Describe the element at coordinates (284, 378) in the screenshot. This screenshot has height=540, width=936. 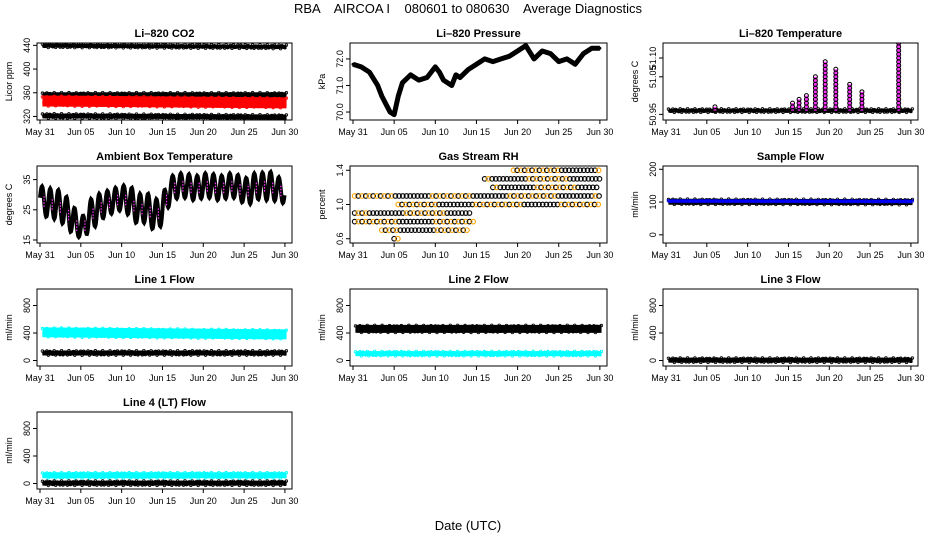
I see `x-tick-label: Jun 30` at that location.